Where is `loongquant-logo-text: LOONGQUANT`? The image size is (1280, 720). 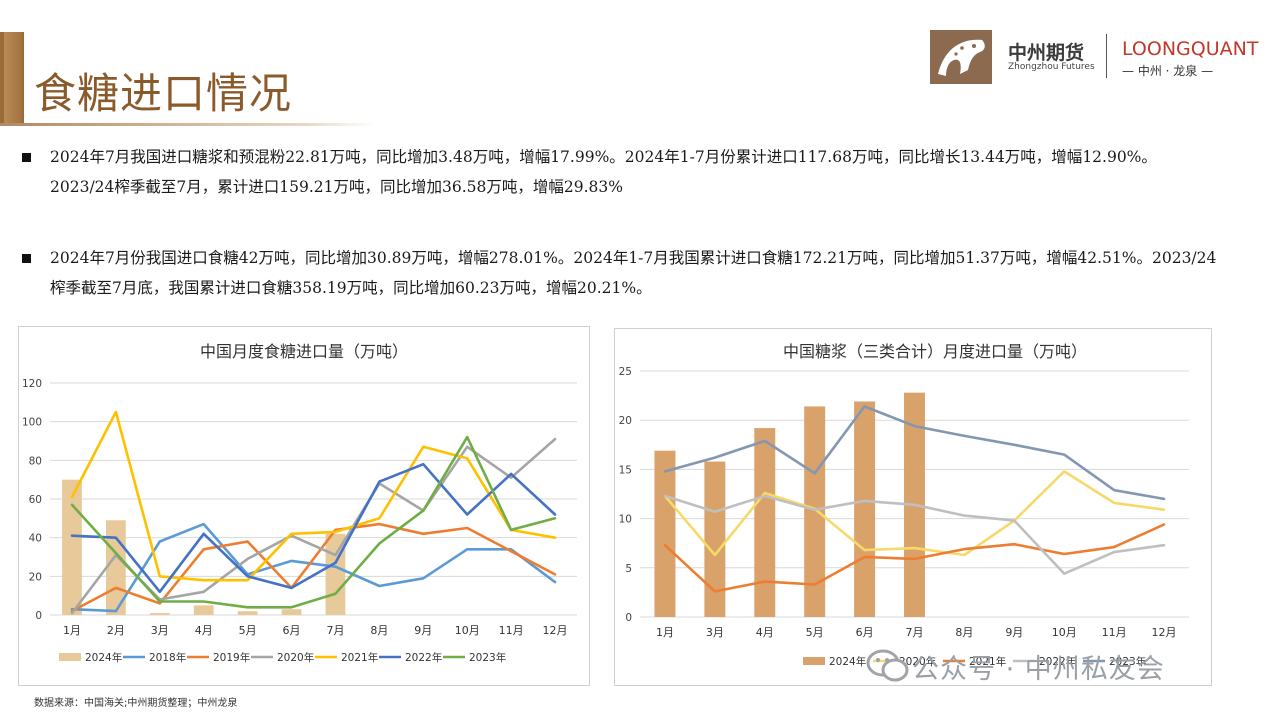
loongquant-logo-text: LOONGQUANT is located at coordinates (1190, 49).